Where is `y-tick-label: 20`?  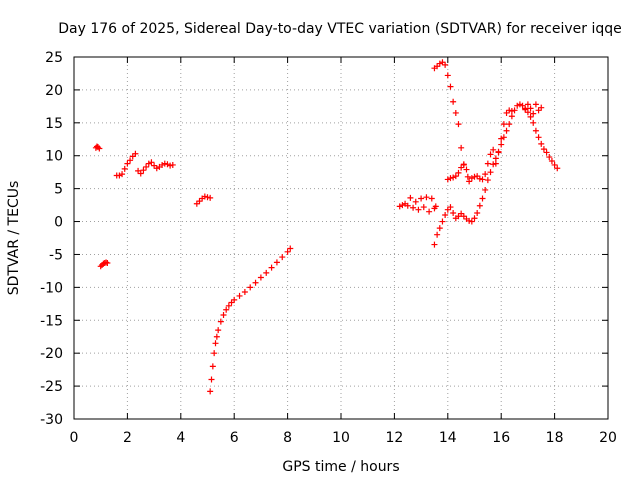
y-tick-label: 20 is located at coordinates (54, 91).